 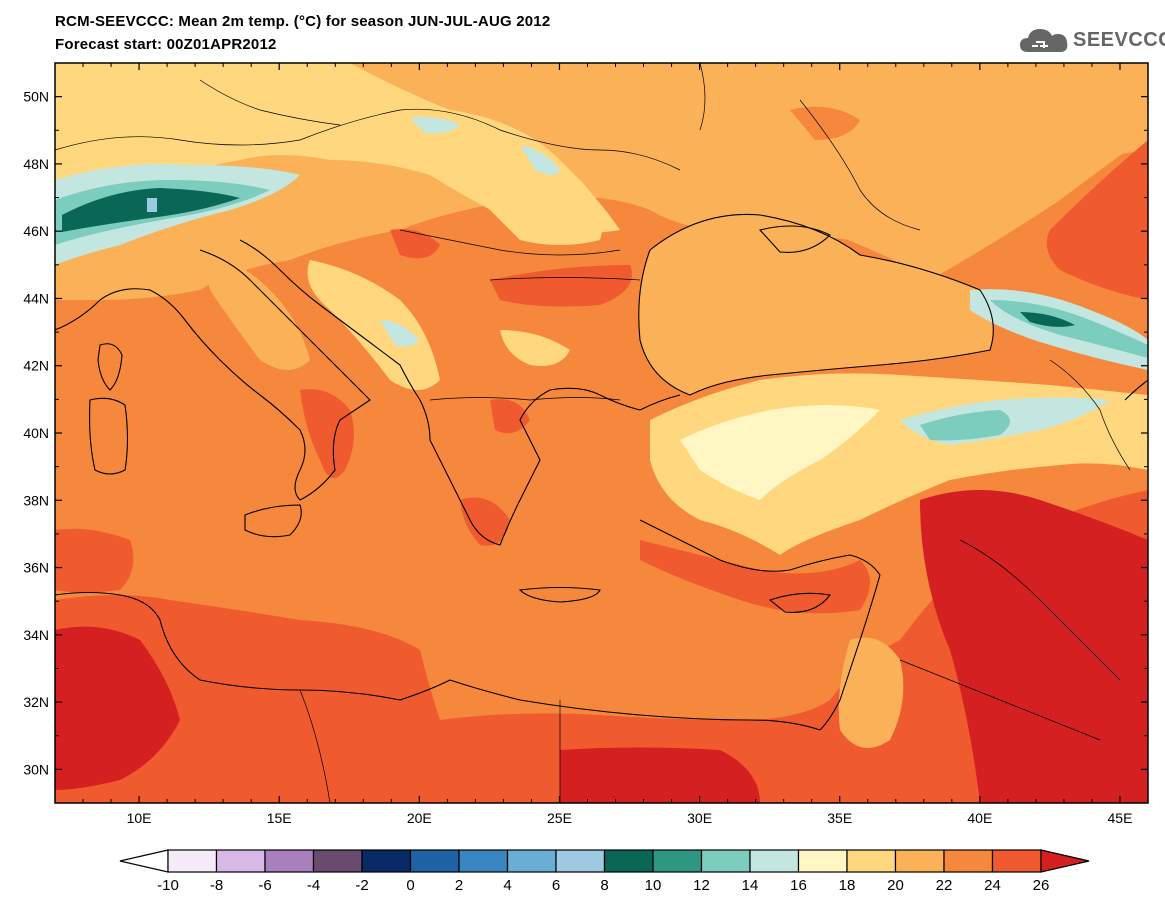 What do you see at coordinates (460, 392) in the screenshot?
I see `coast-balkans` at bounding box center [460, 392].